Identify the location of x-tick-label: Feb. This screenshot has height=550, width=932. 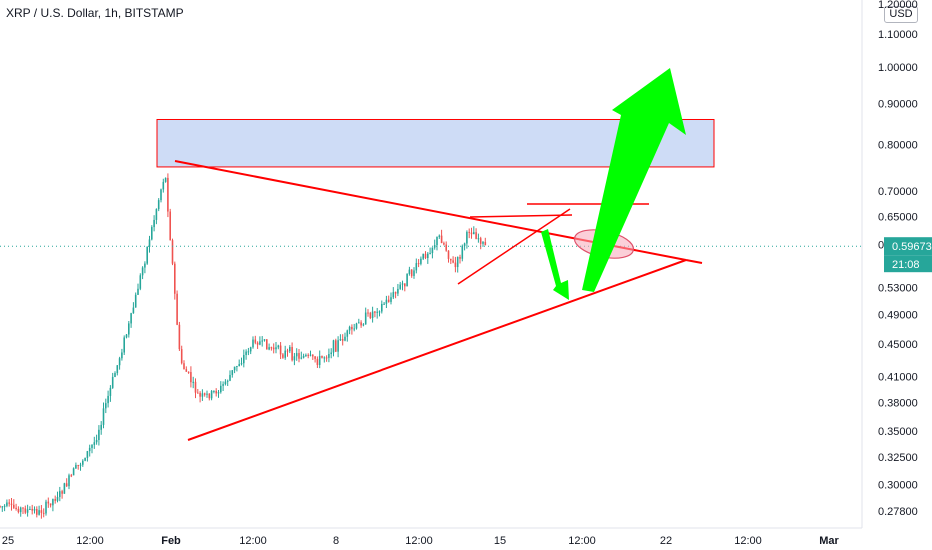
(171, 541).